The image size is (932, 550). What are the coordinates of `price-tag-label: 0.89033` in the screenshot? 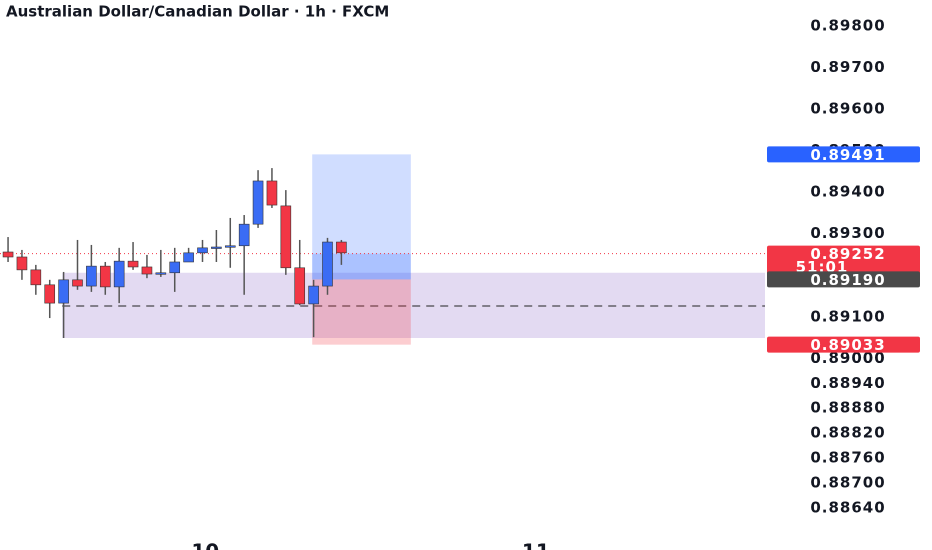 It's located at (847, 345).